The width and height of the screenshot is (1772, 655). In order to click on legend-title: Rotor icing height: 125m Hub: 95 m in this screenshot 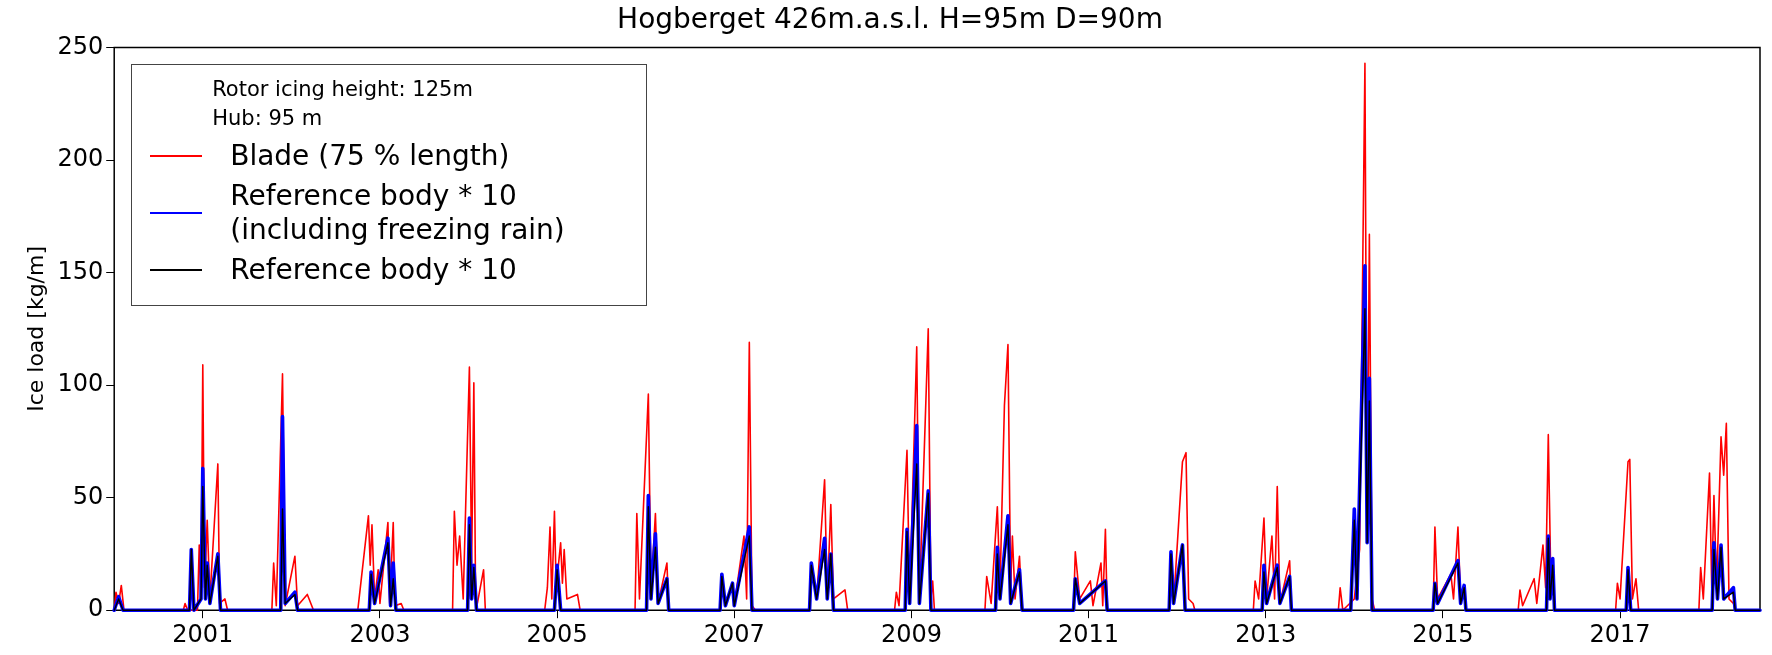, I will do `click(343, 103)`.